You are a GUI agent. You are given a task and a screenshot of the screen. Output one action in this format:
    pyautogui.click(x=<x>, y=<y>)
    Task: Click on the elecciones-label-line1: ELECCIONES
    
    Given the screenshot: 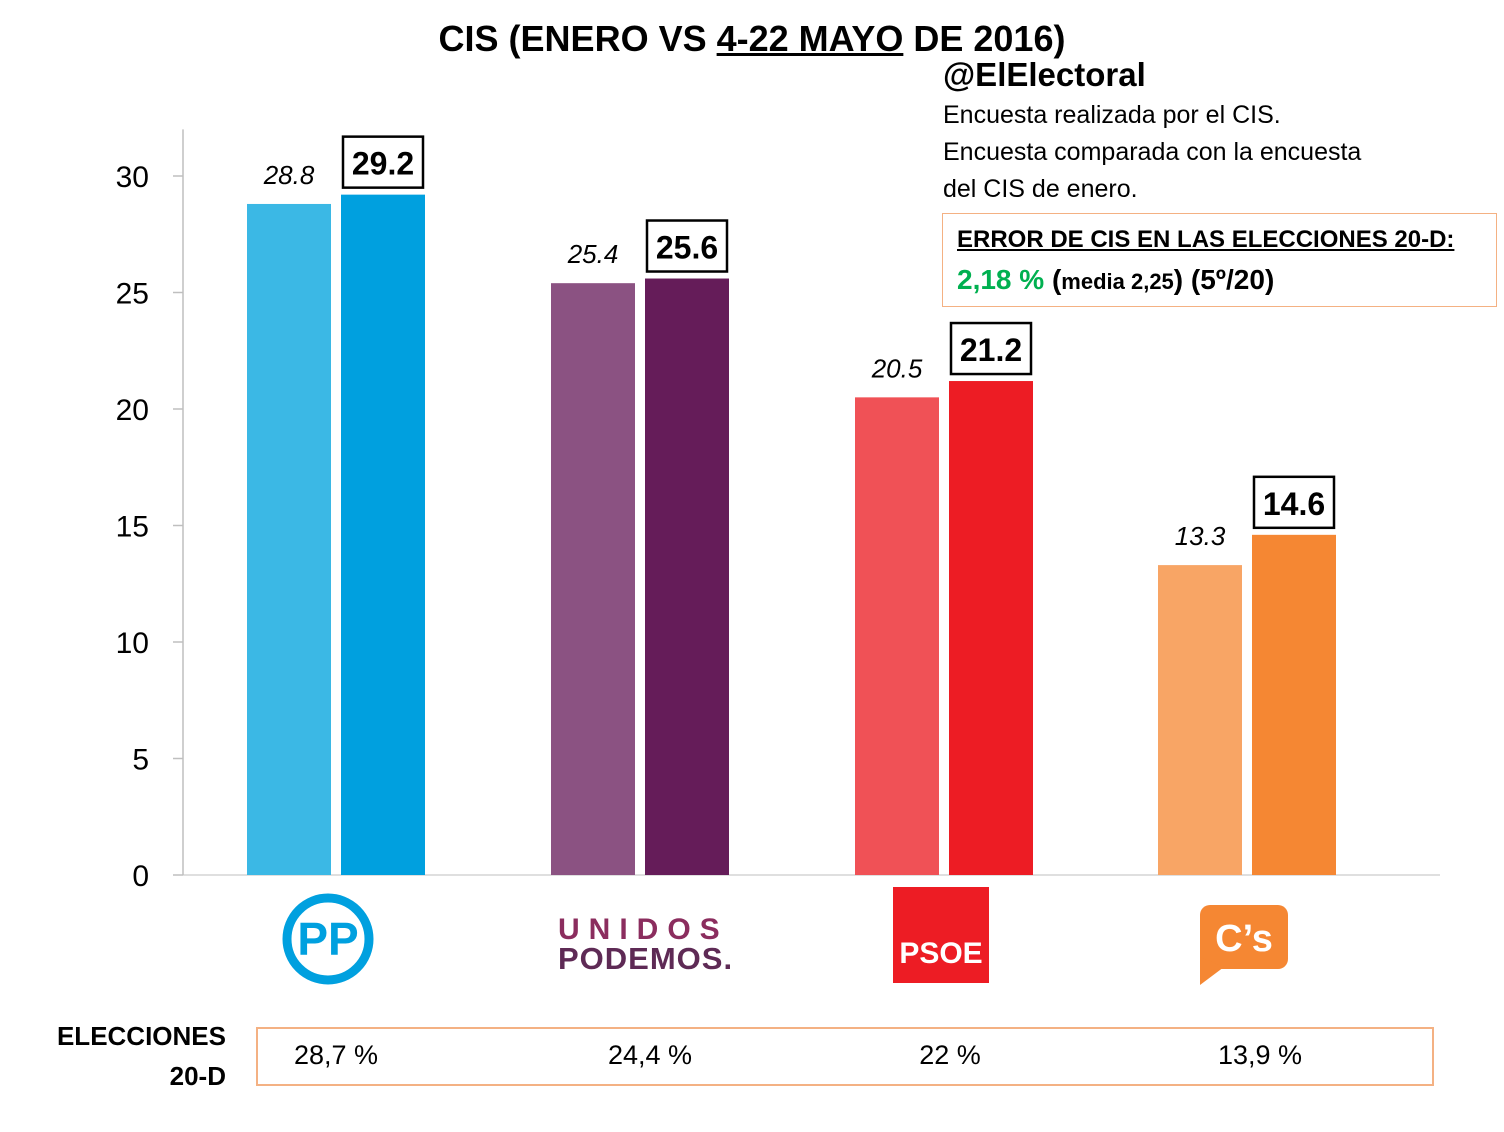 What is the action you would take?
    pyautogui.click(x=141, y=1036)
    